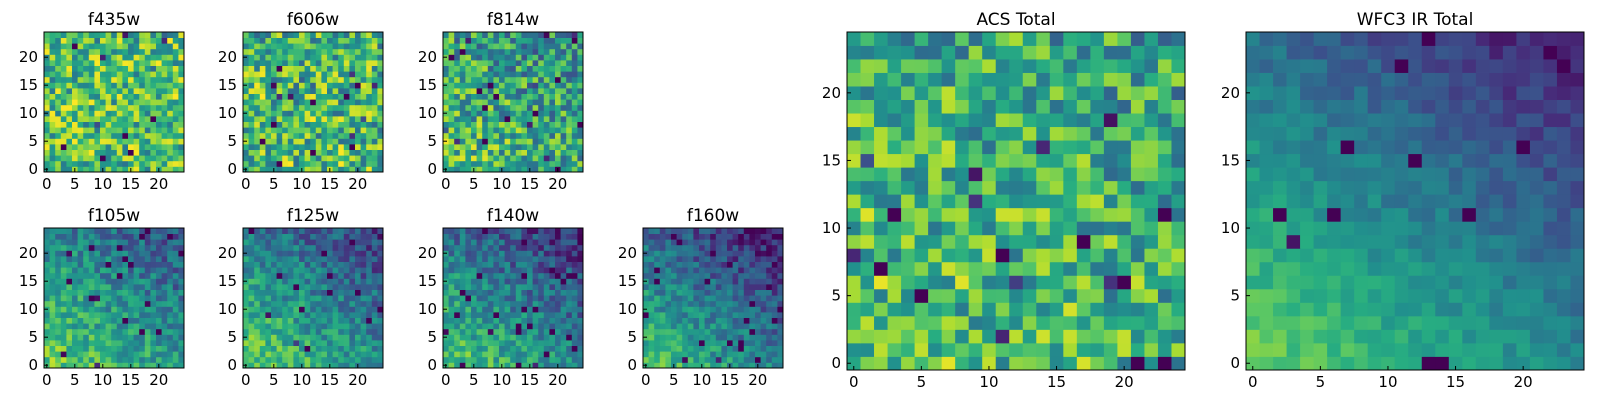 This screenshot has height=400, width=1600. Describe the element at coordinates (674, 380) in the screenshot. I see `x-tick-label: 5` at that location.